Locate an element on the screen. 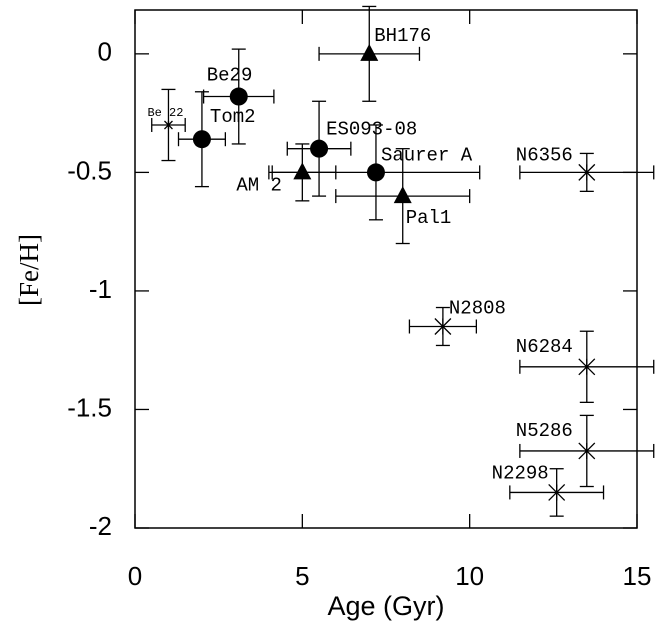 This screenshot has height=630, width=670. point-label: N2298 is located at coordinates (520, 473).